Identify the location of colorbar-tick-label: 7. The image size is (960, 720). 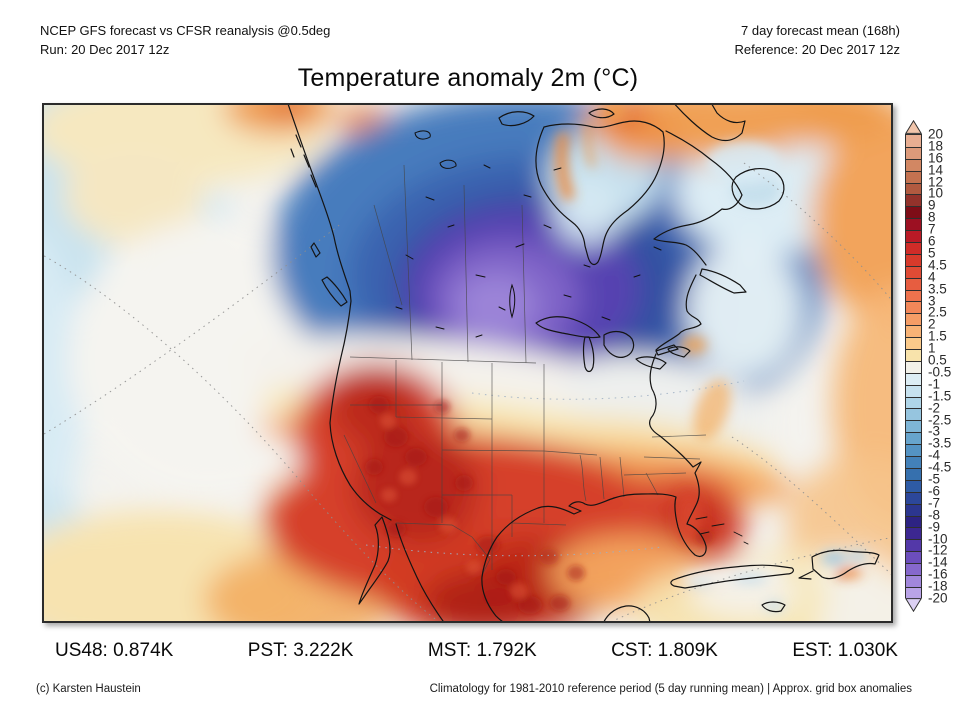
(932, 229).